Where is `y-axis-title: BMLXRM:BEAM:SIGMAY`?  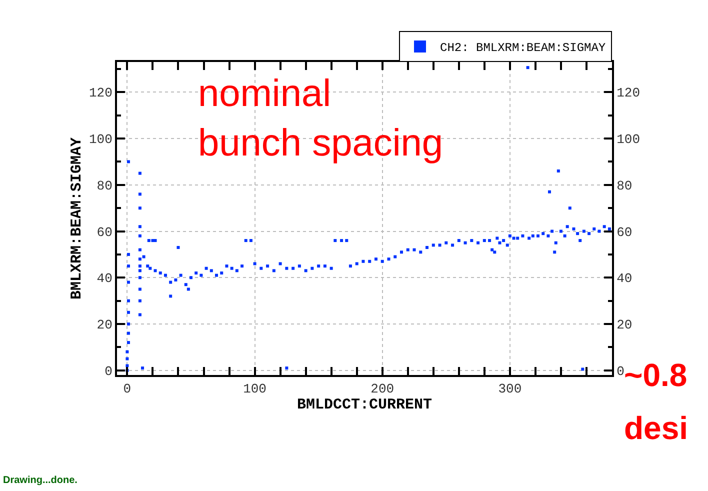 y-axis-title: BMLXRM:BEAM:SIGMAY is located at coordinates (77, 218).